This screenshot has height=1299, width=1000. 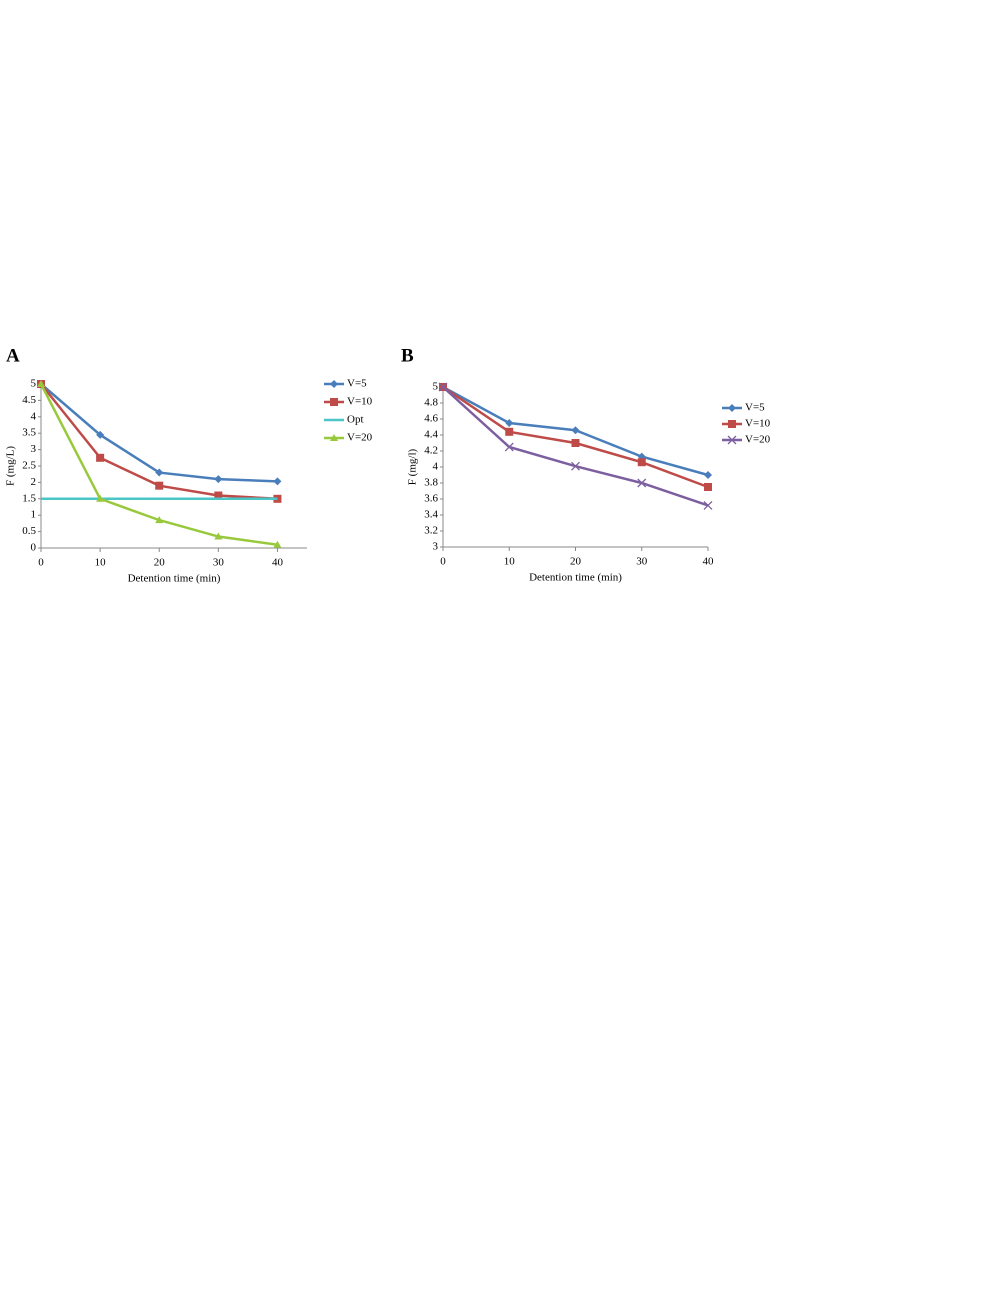 What do you see at coordinates (34, 548) in the screenshot?
I see `y-tick-label: 0` at bounding box center [34, 548].